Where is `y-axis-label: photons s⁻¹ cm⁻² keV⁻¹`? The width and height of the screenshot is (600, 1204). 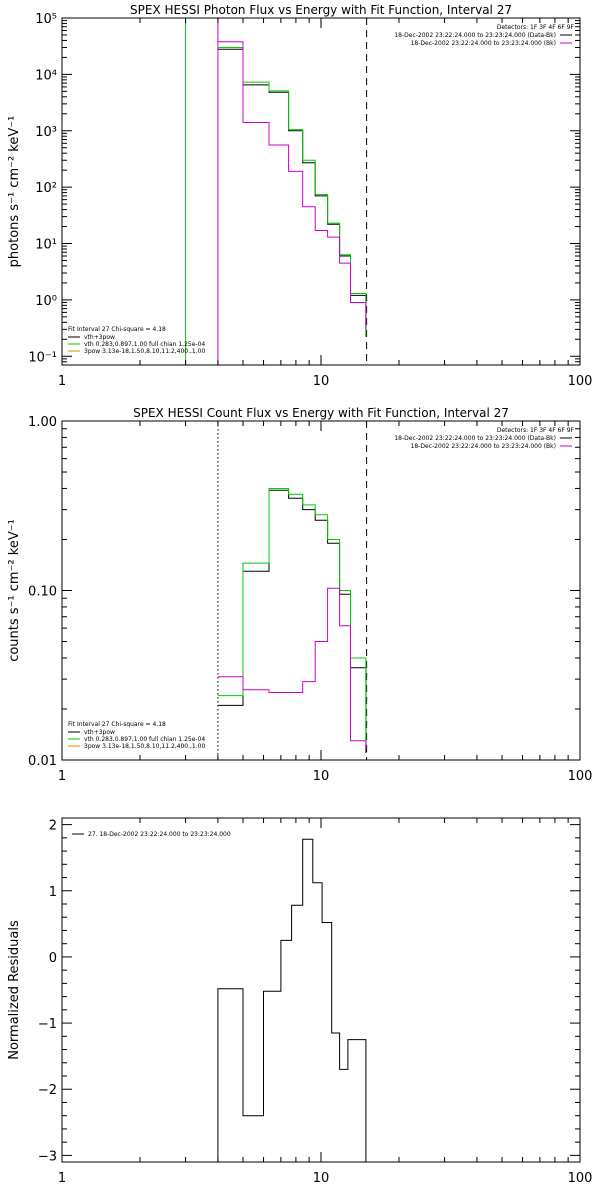
y-axis-label: photons s⁻¹ cm⁻² keV⁻¹ is located at coordinates (14, 192).